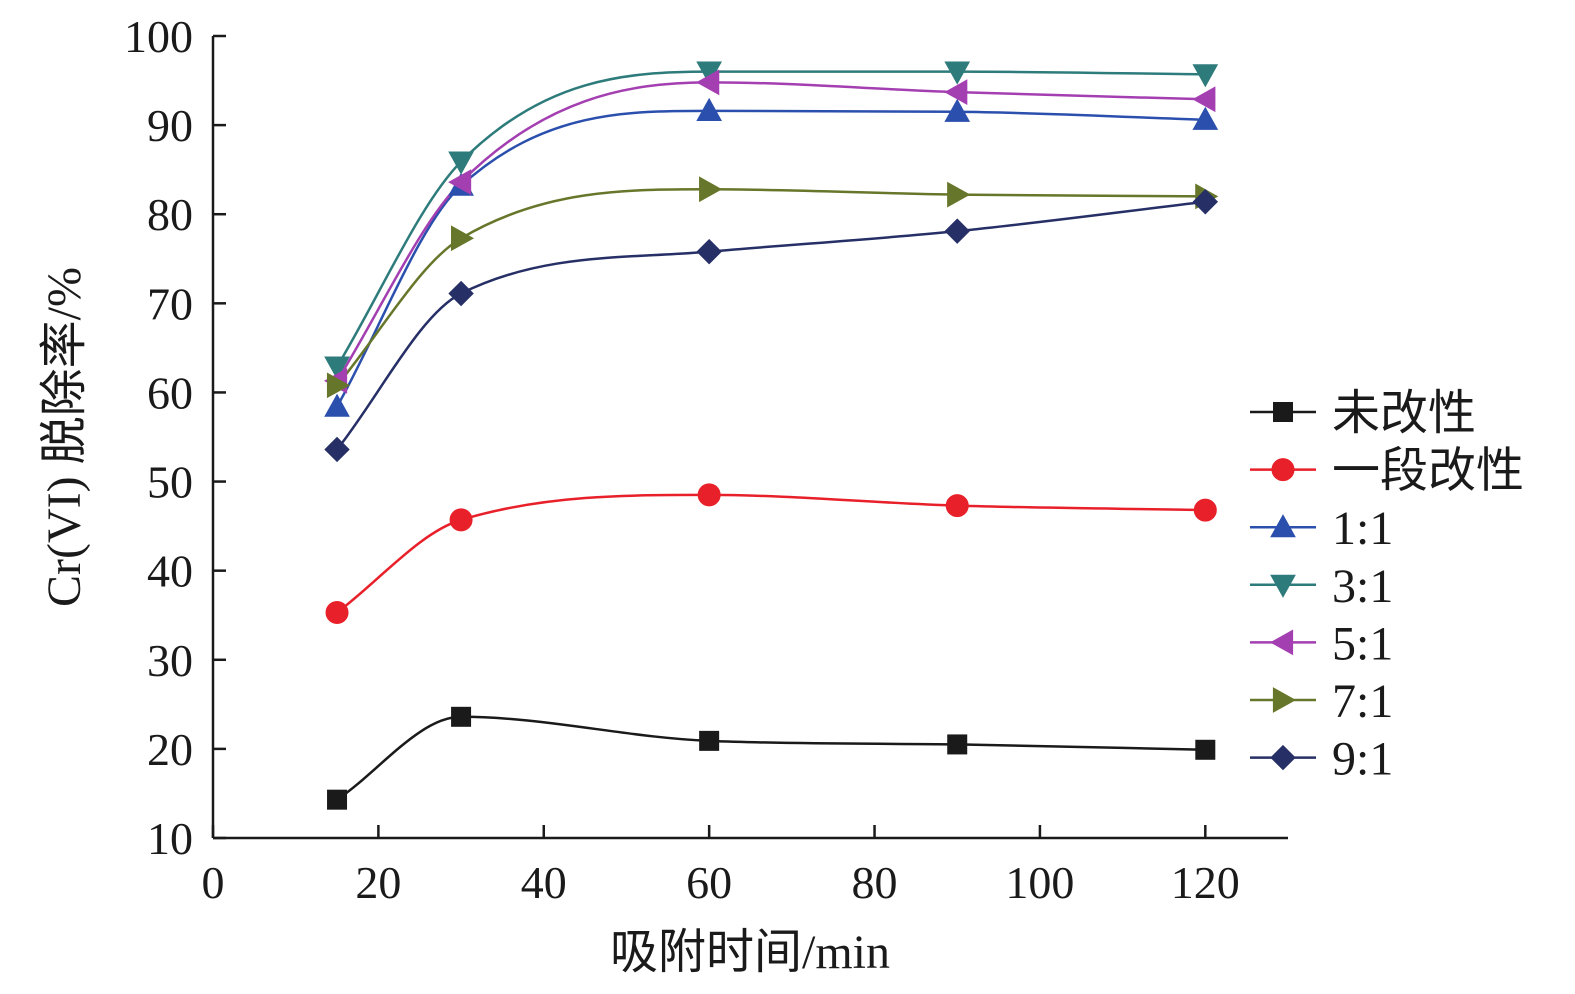  I want to click on legend-item: 一段改性, so click(1387, 471).